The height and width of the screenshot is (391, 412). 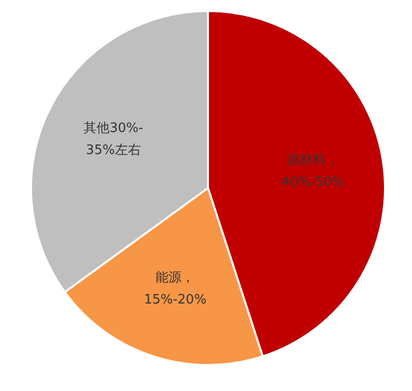 I want to click on slice-label: 原材料， 40%-50%, so click(x=313, y=171).